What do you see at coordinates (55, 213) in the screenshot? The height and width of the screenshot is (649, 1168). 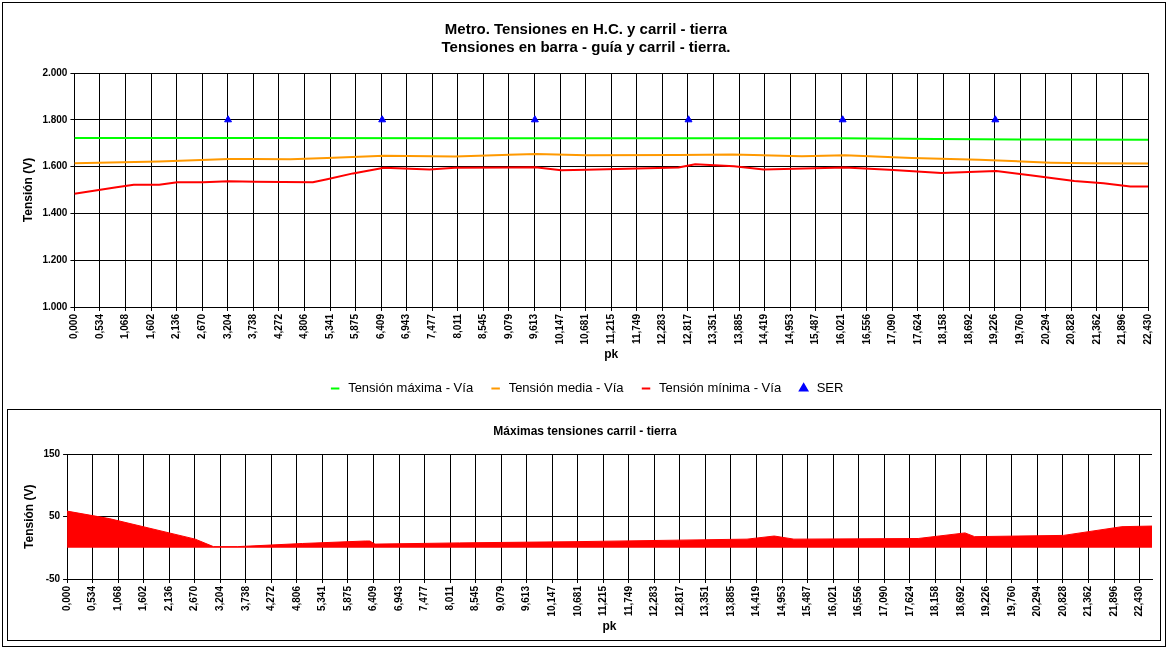 I see `y-tick-label: 1.400` at bounding box center [55, 213].